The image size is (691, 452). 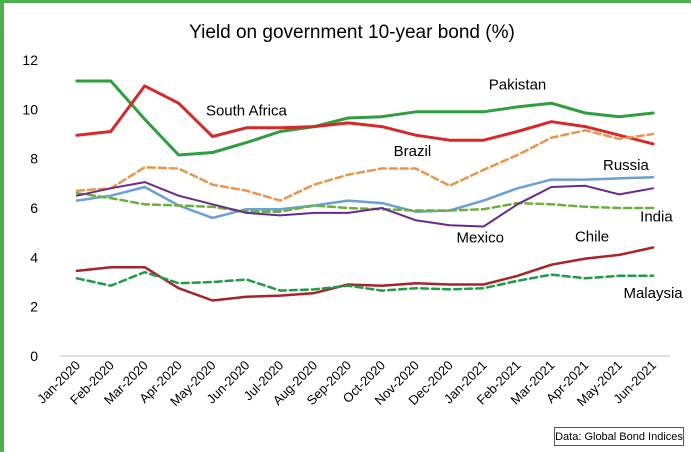 What do you see at coordinates (352, 32) in the screenshot?
I see `chart-title: Yield on government 10-year bond (%)` at bounding box center [352, 32].